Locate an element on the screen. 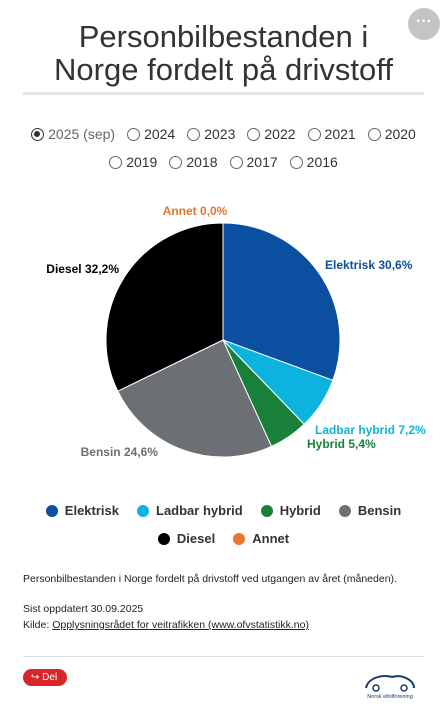  menu-button: ··· is located at coordinates (424, 24).